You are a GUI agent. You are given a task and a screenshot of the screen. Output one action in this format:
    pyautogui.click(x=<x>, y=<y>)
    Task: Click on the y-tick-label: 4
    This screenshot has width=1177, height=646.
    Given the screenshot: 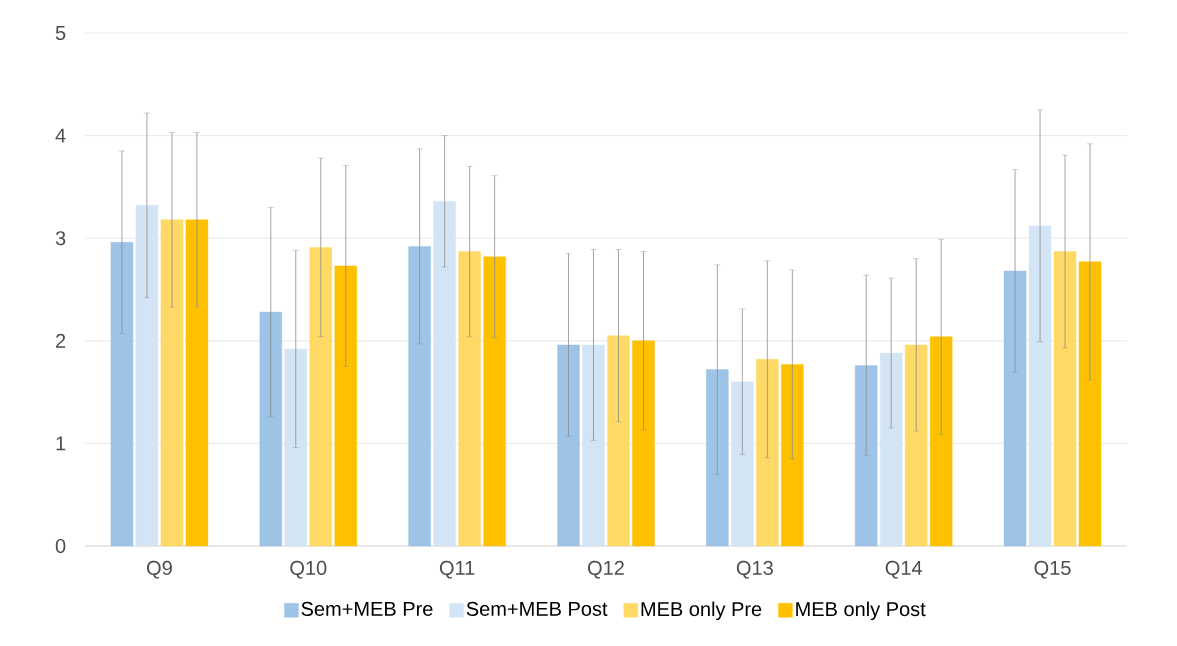 What is the action you would take?
    pyautogui.click(x=60, y=135)
    